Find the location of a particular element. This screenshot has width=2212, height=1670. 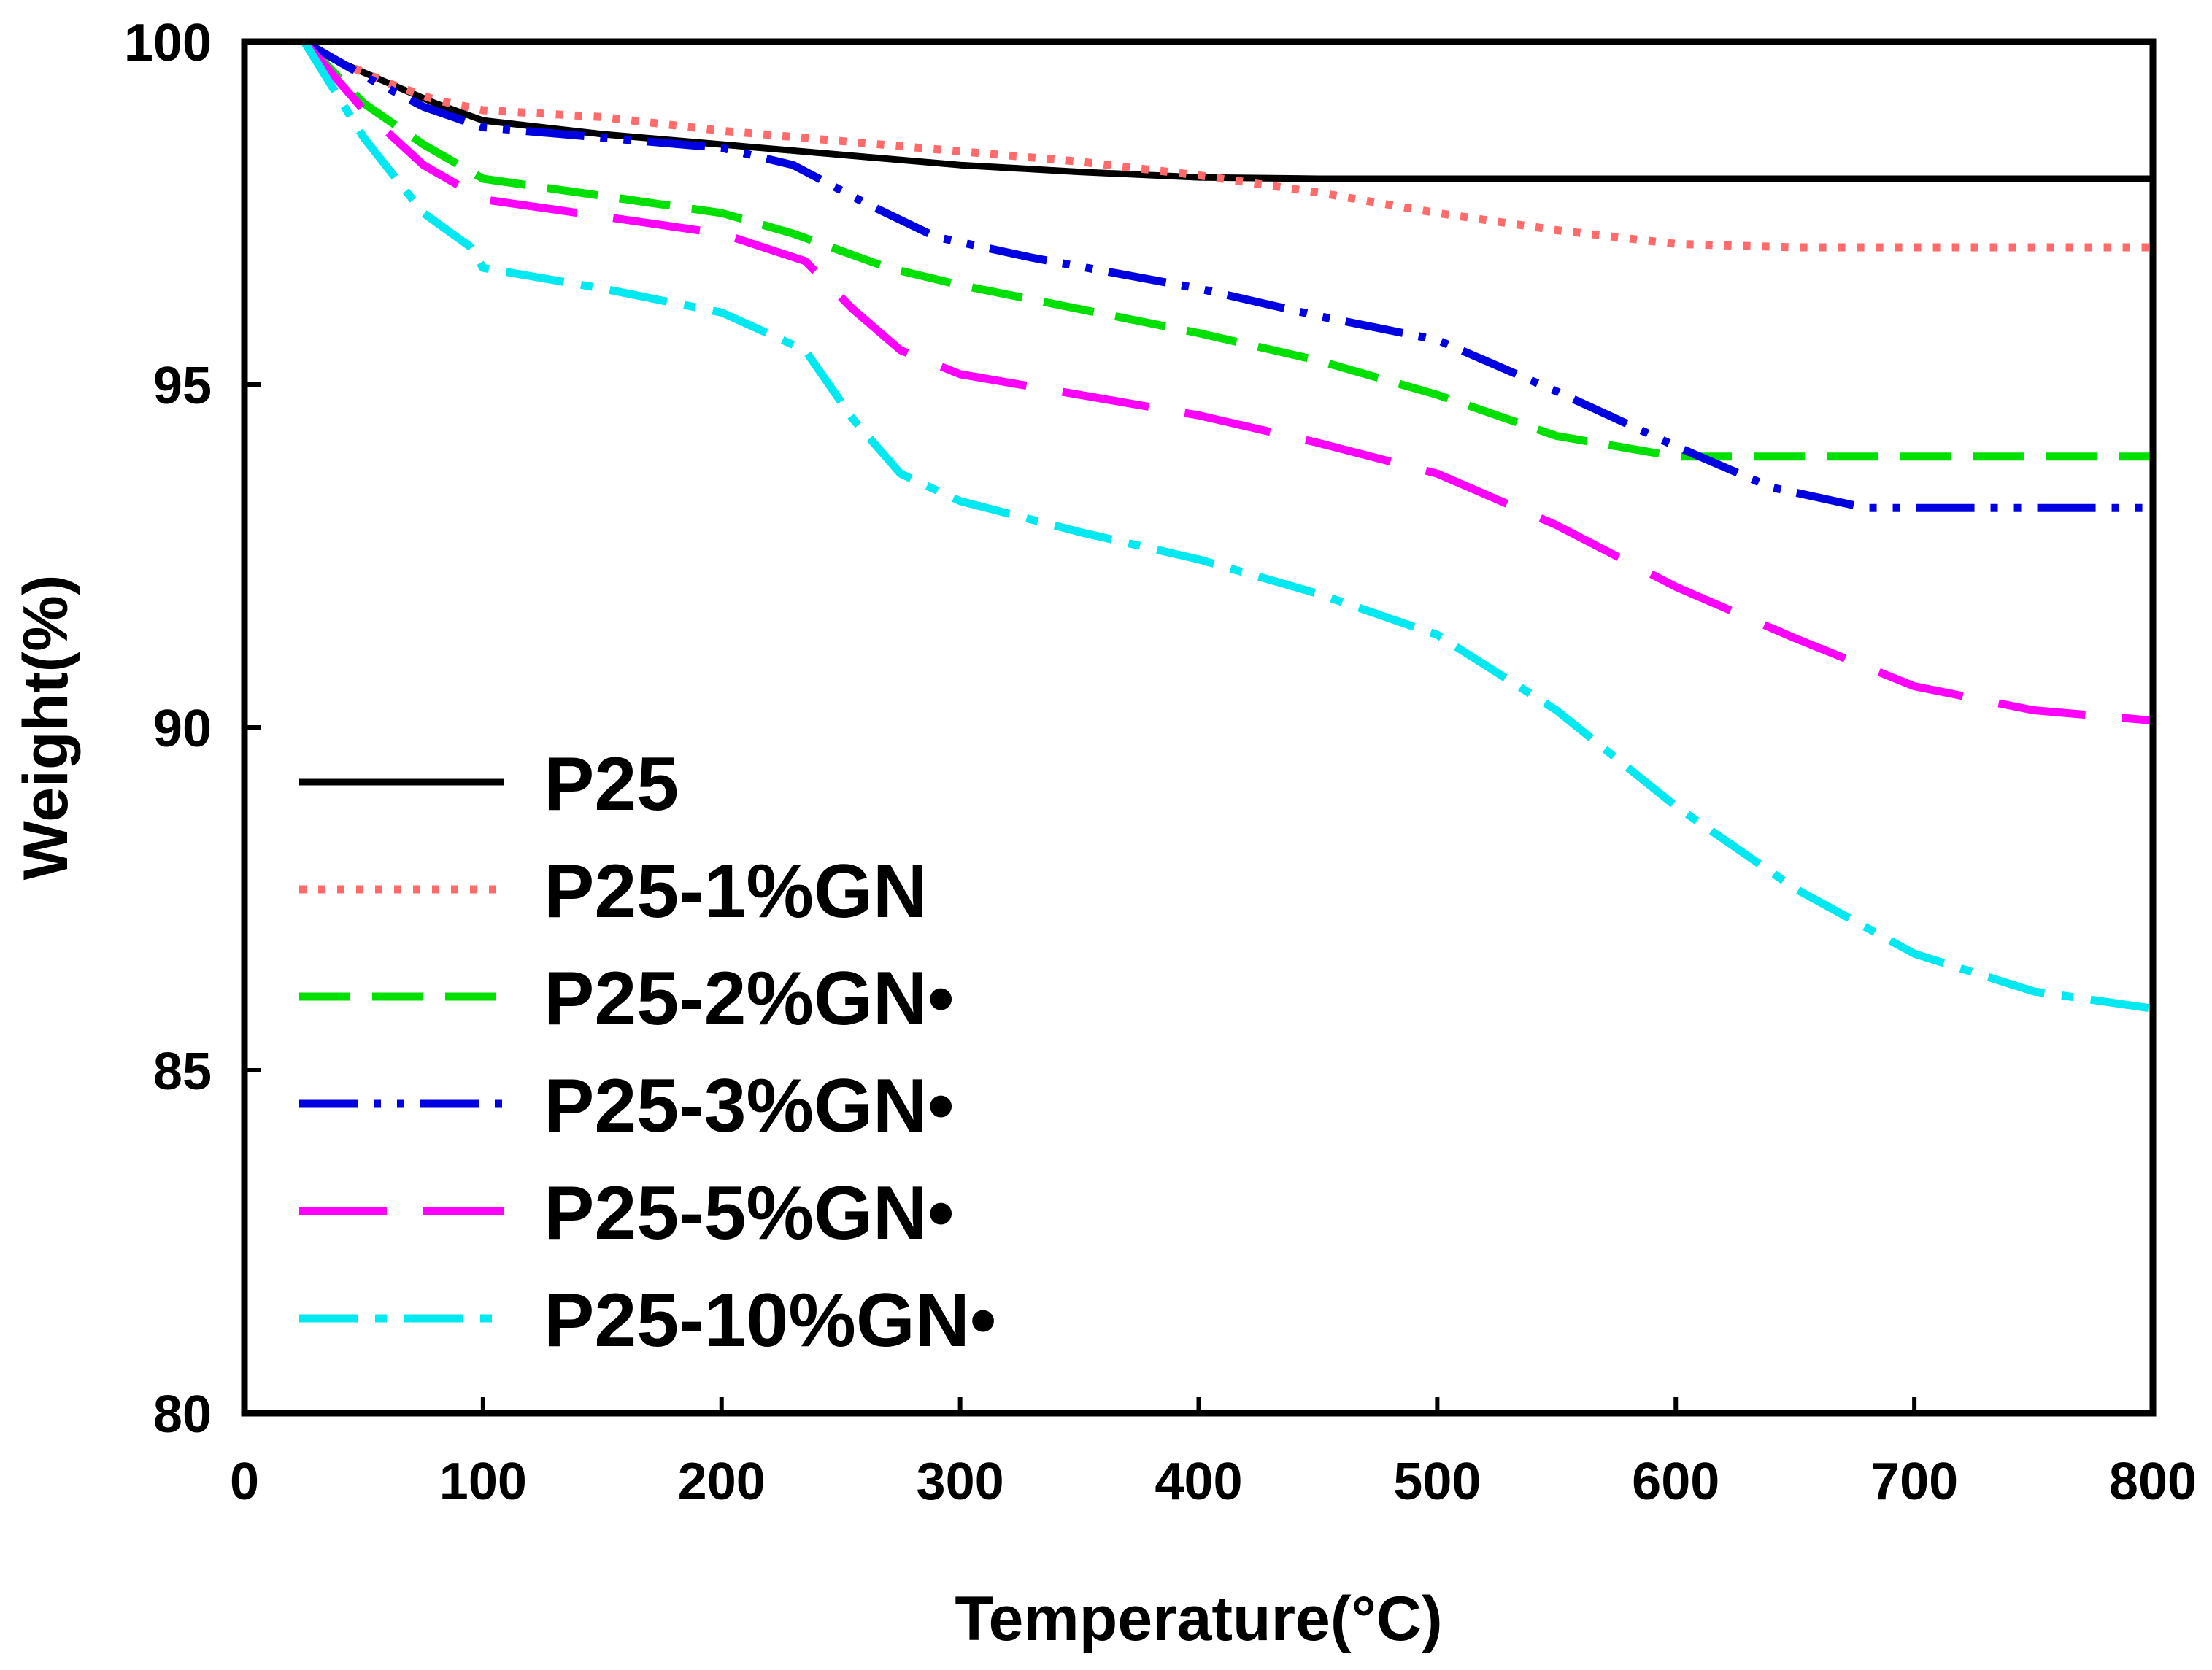

x-tick-label: 700 is located at coordinates (1914, 1482).